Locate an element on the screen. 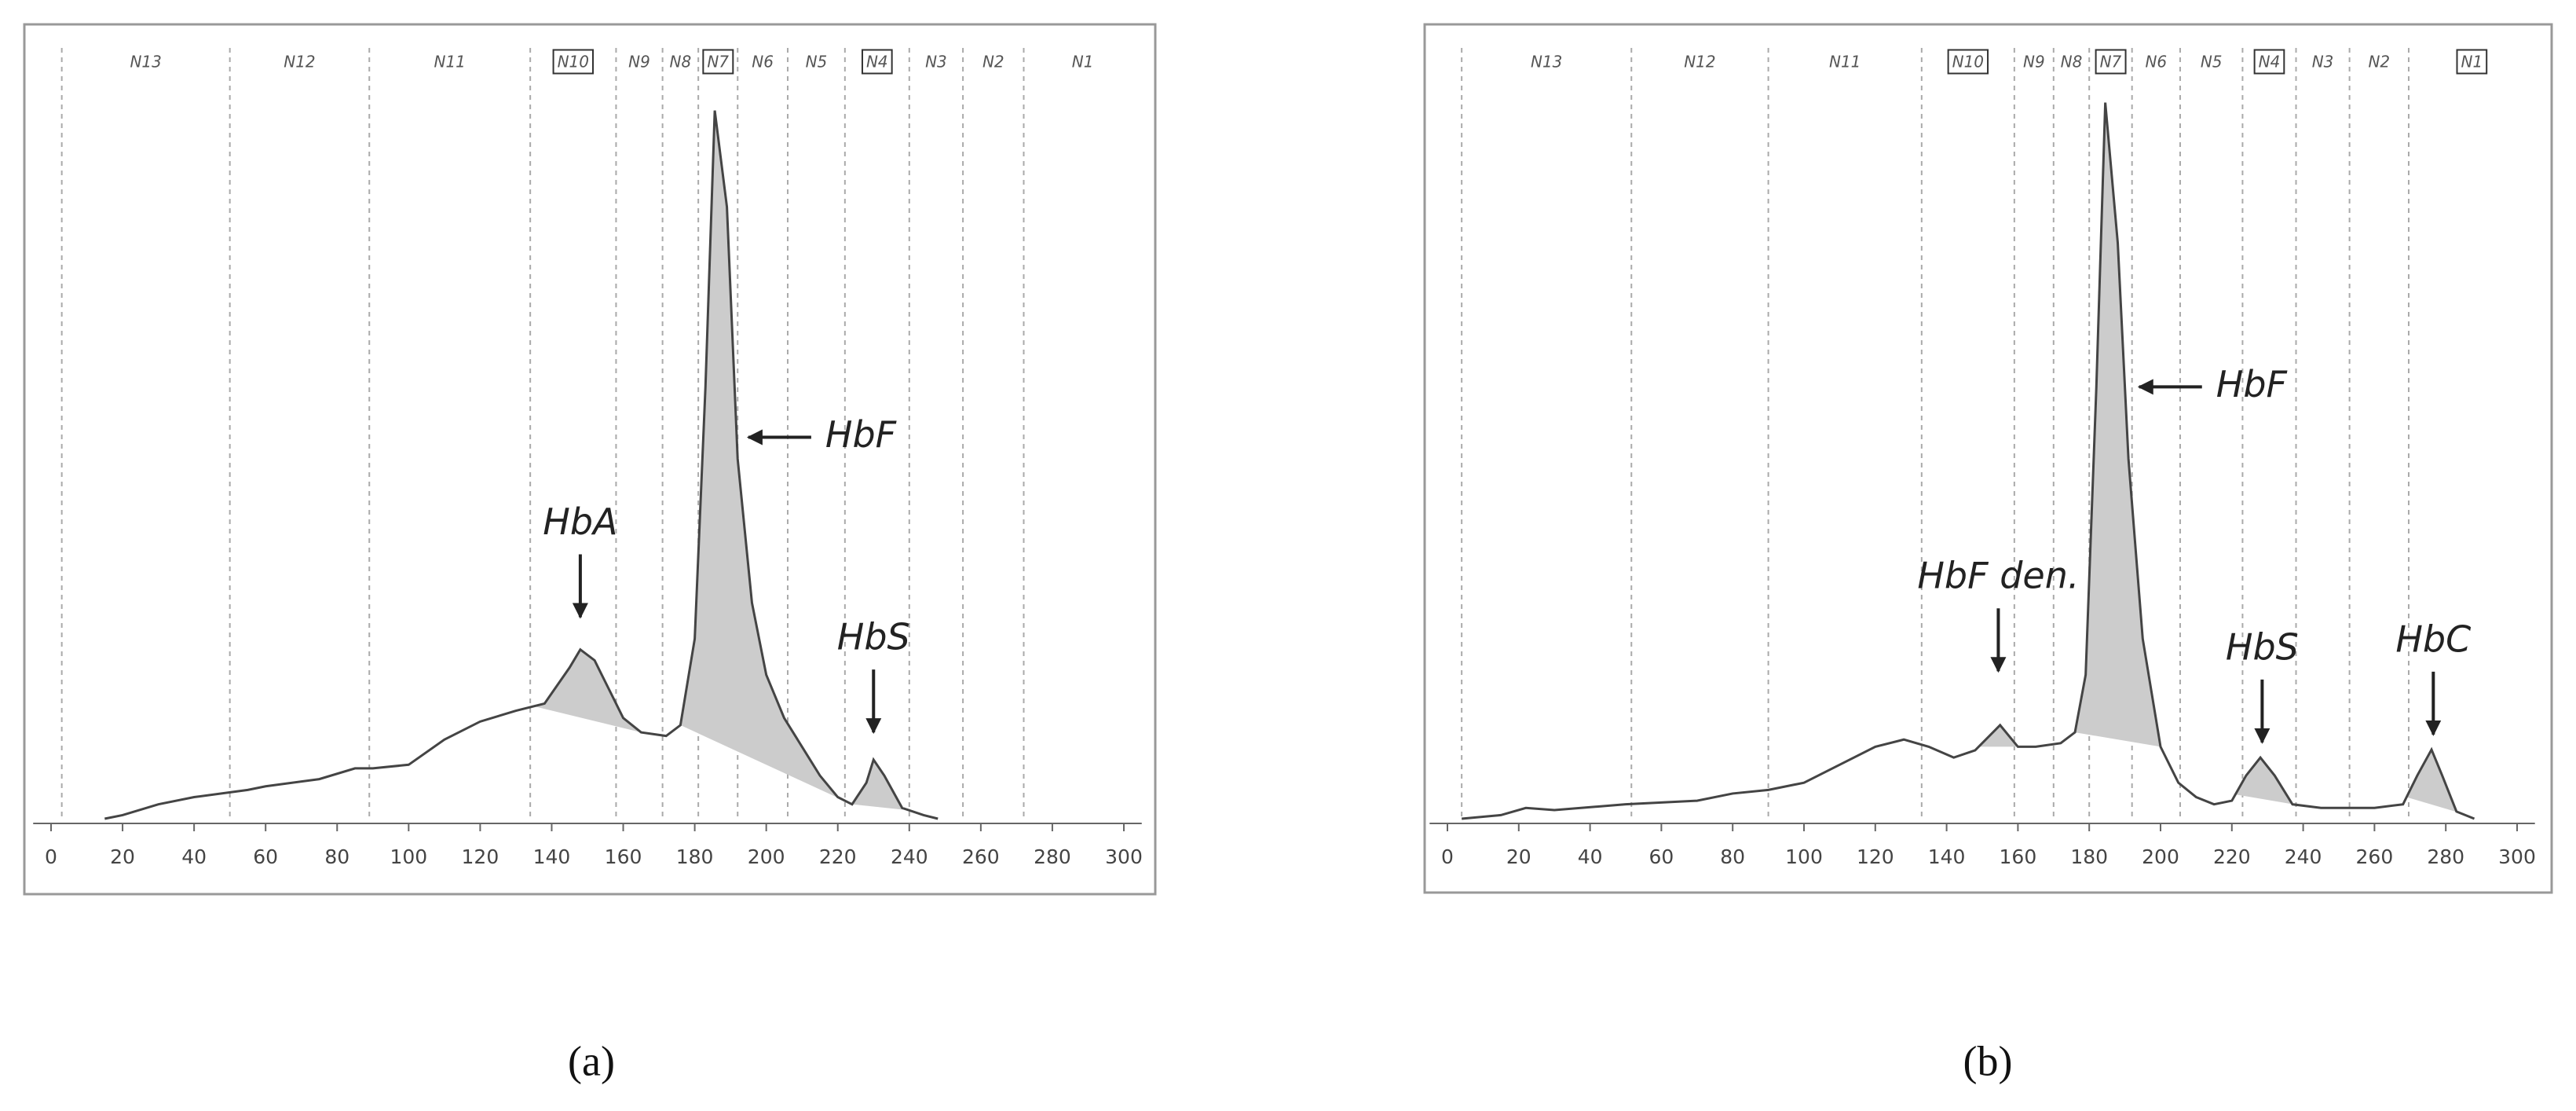 This screenshot has width=2576, height=1111. annotation-label: HbF den. is located at coordinates (1998, 576).